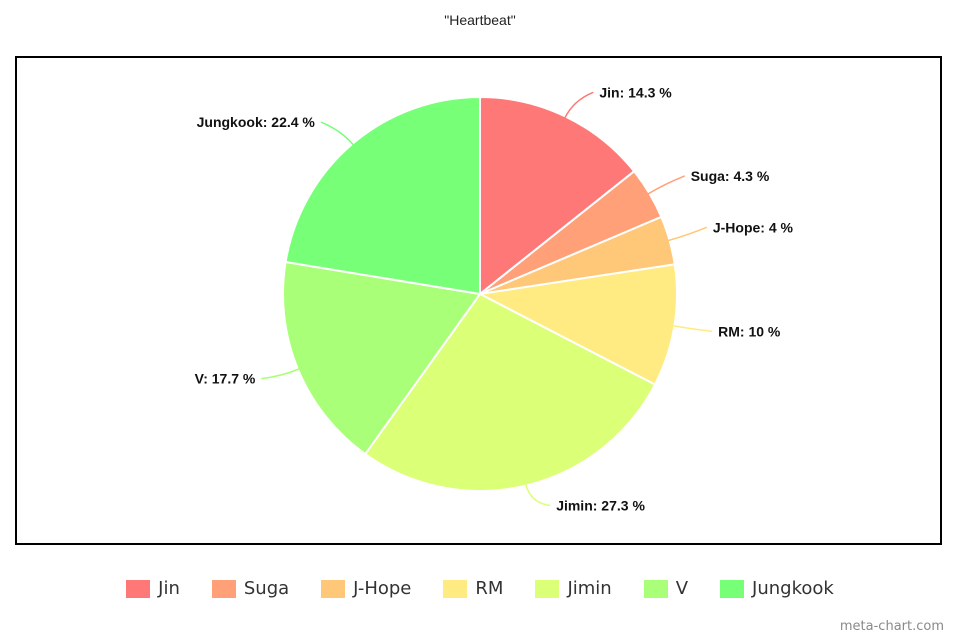 Image resolution: width=960 pixels, height=640 pixels. What do you see at coordinates (382, 588) in the screenshot?
I see `legend-label: J-Hope` at bounding box center [382, 588].